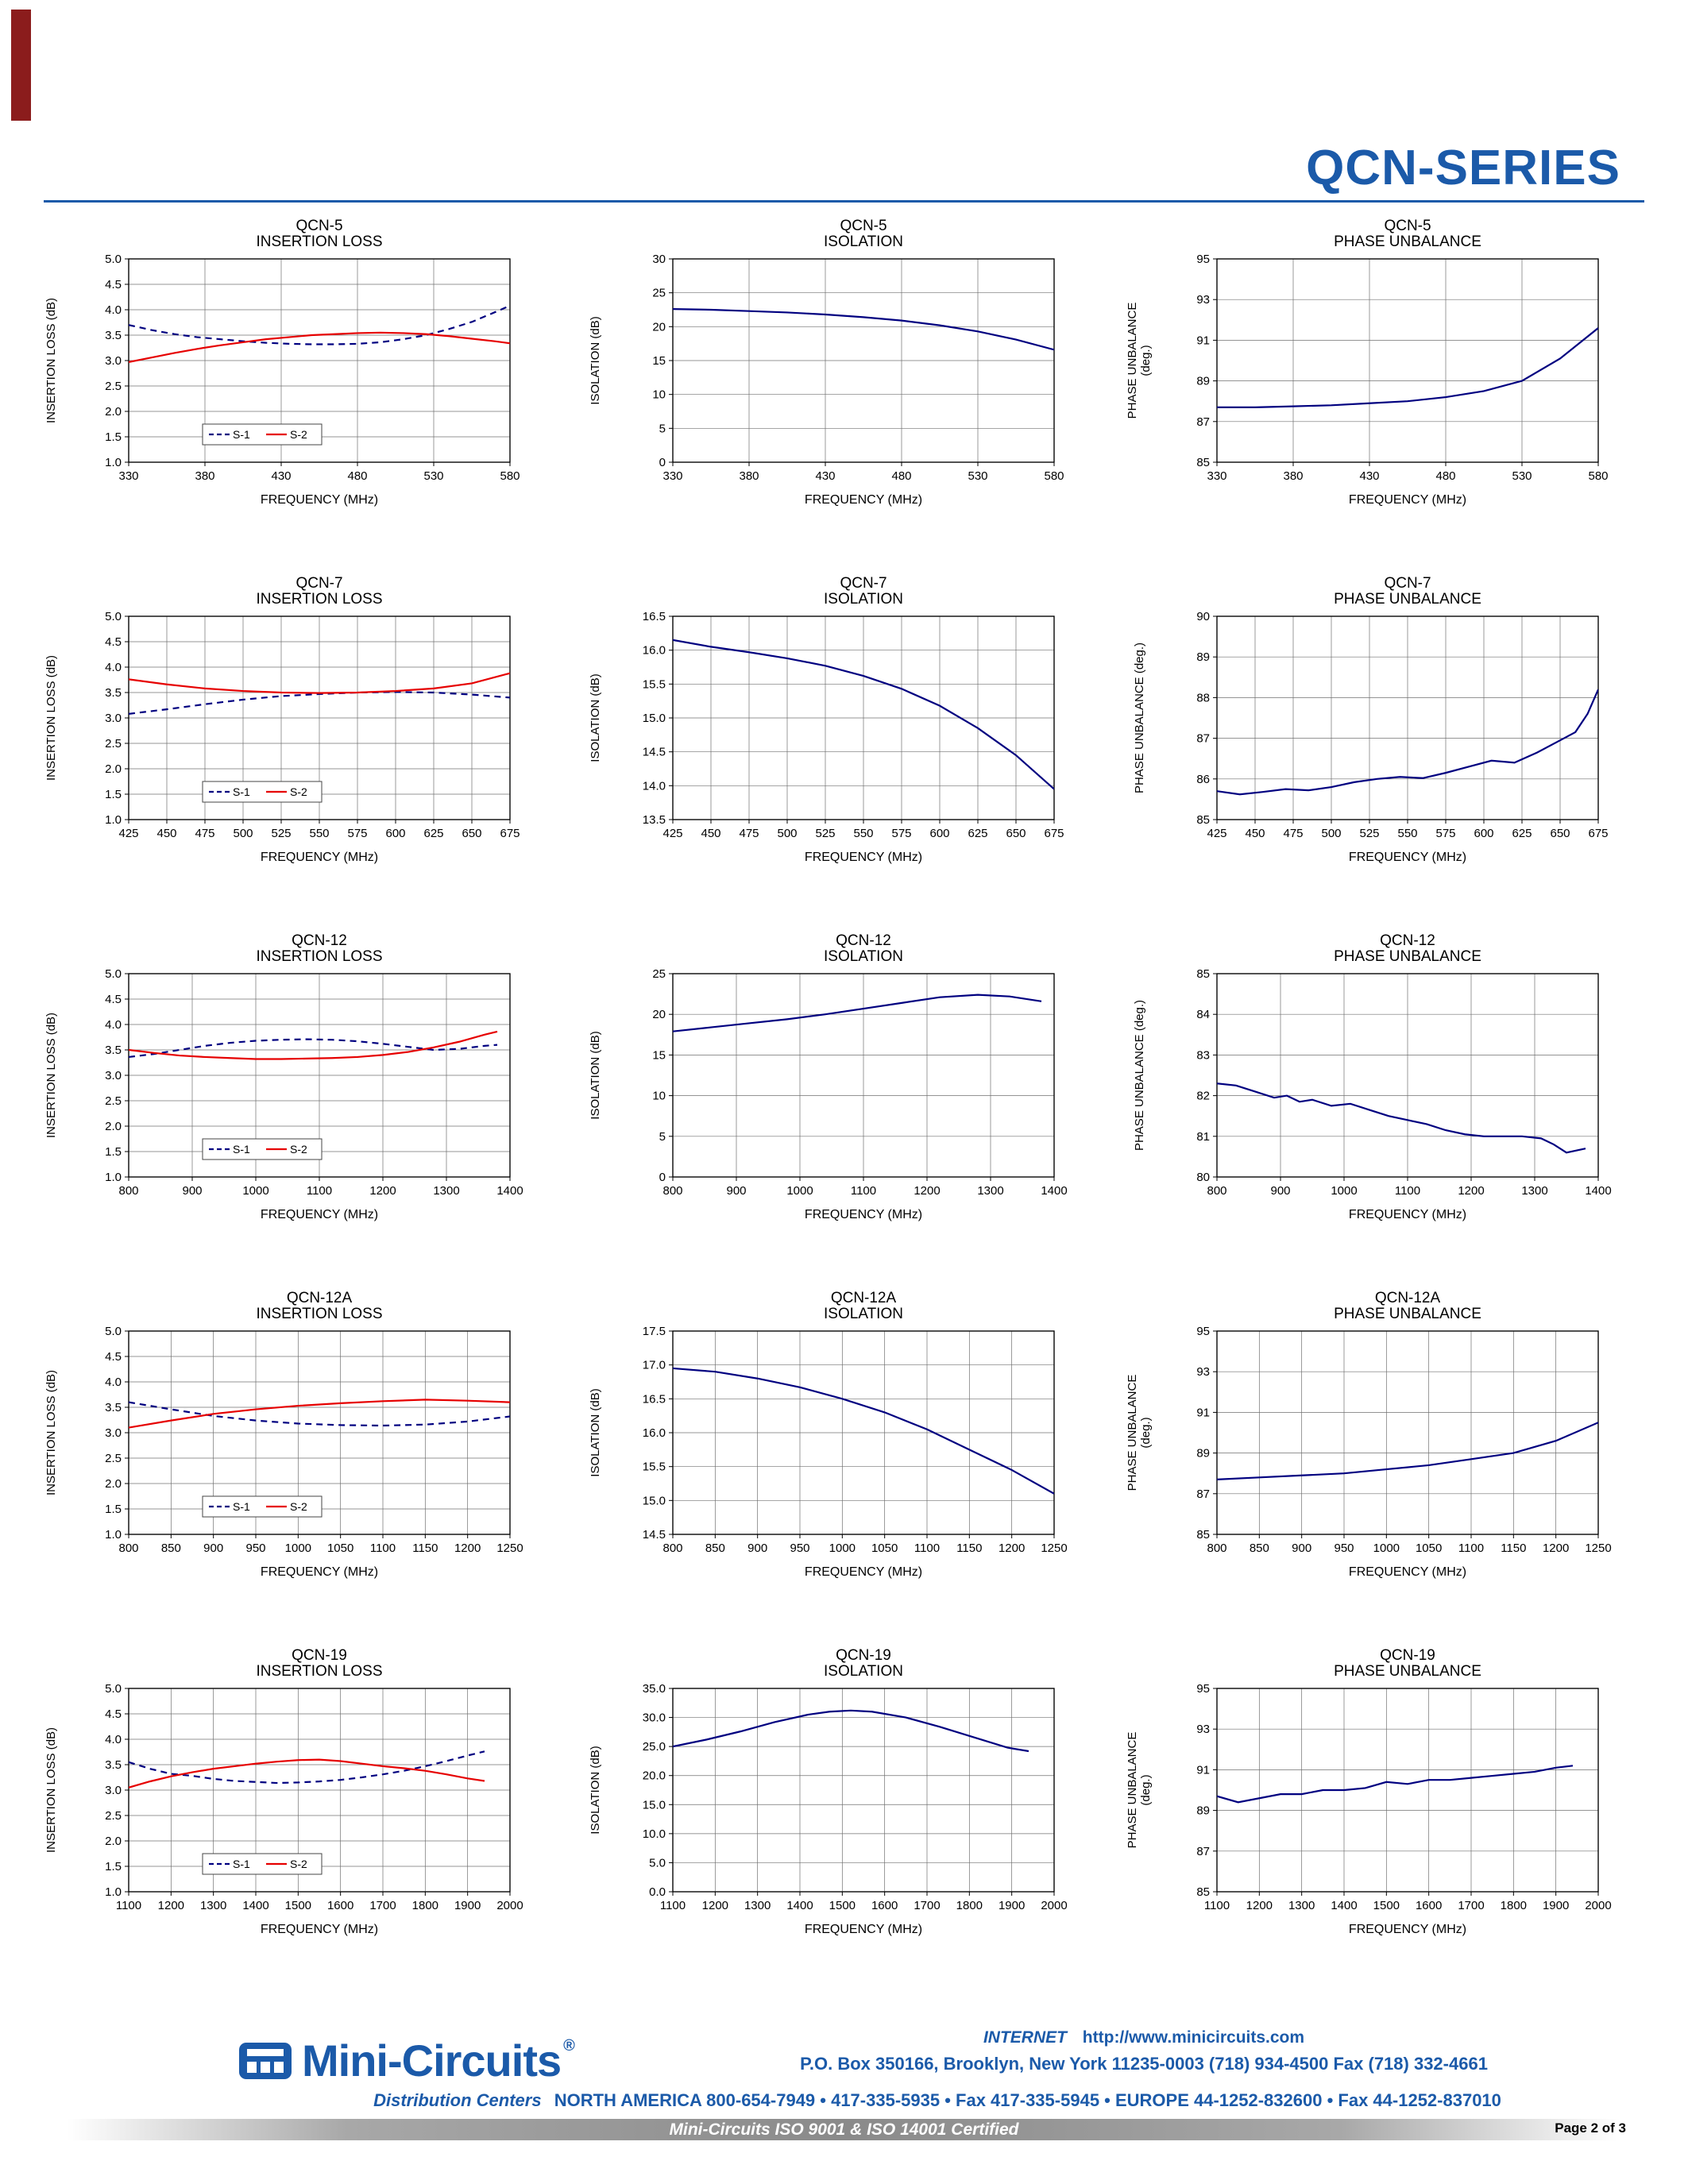  What do you see at coordinates (1203, 1096) in the screenshot?
I see `y-tick-label: 82` at bounding box center [1203, 1096].